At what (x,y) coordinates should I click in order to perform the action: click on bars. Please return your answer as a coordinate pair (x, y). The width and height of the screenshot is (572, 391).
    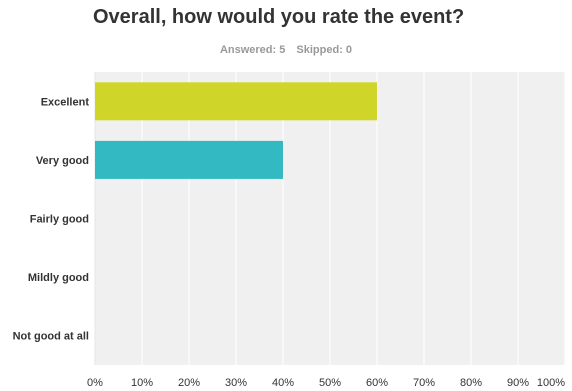
    Looking at the image, I should click on (236, 130).